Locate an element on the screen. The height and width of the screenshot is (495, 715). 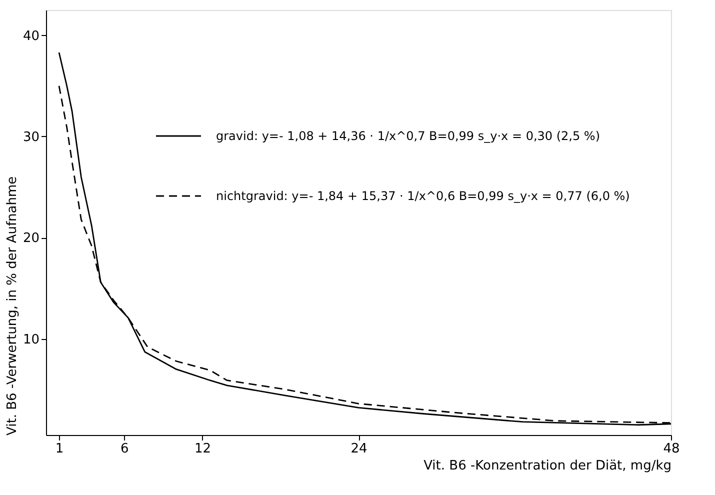
x-tick-label: 6 is located at coordinates (124, 449).